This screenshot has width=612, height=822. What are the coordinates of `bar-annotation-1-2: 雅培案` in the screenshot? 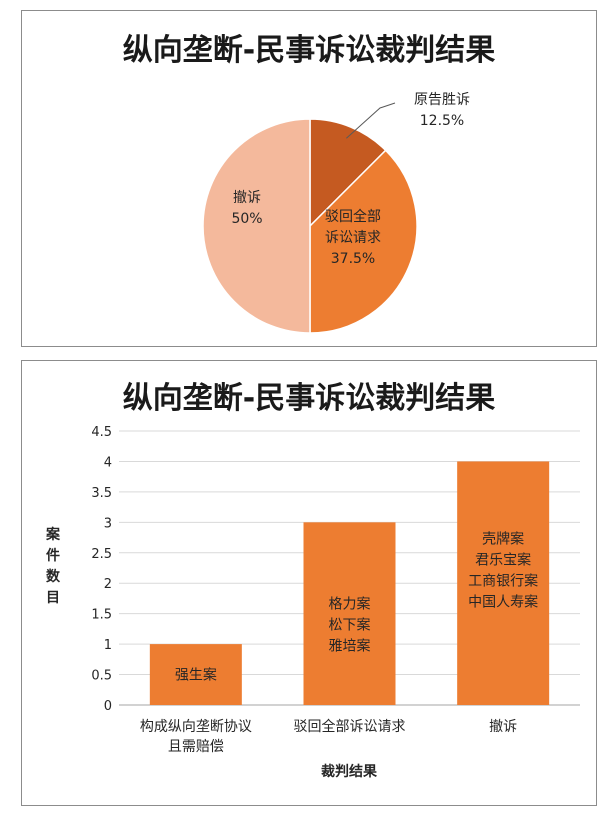 It's located at (350, 645).